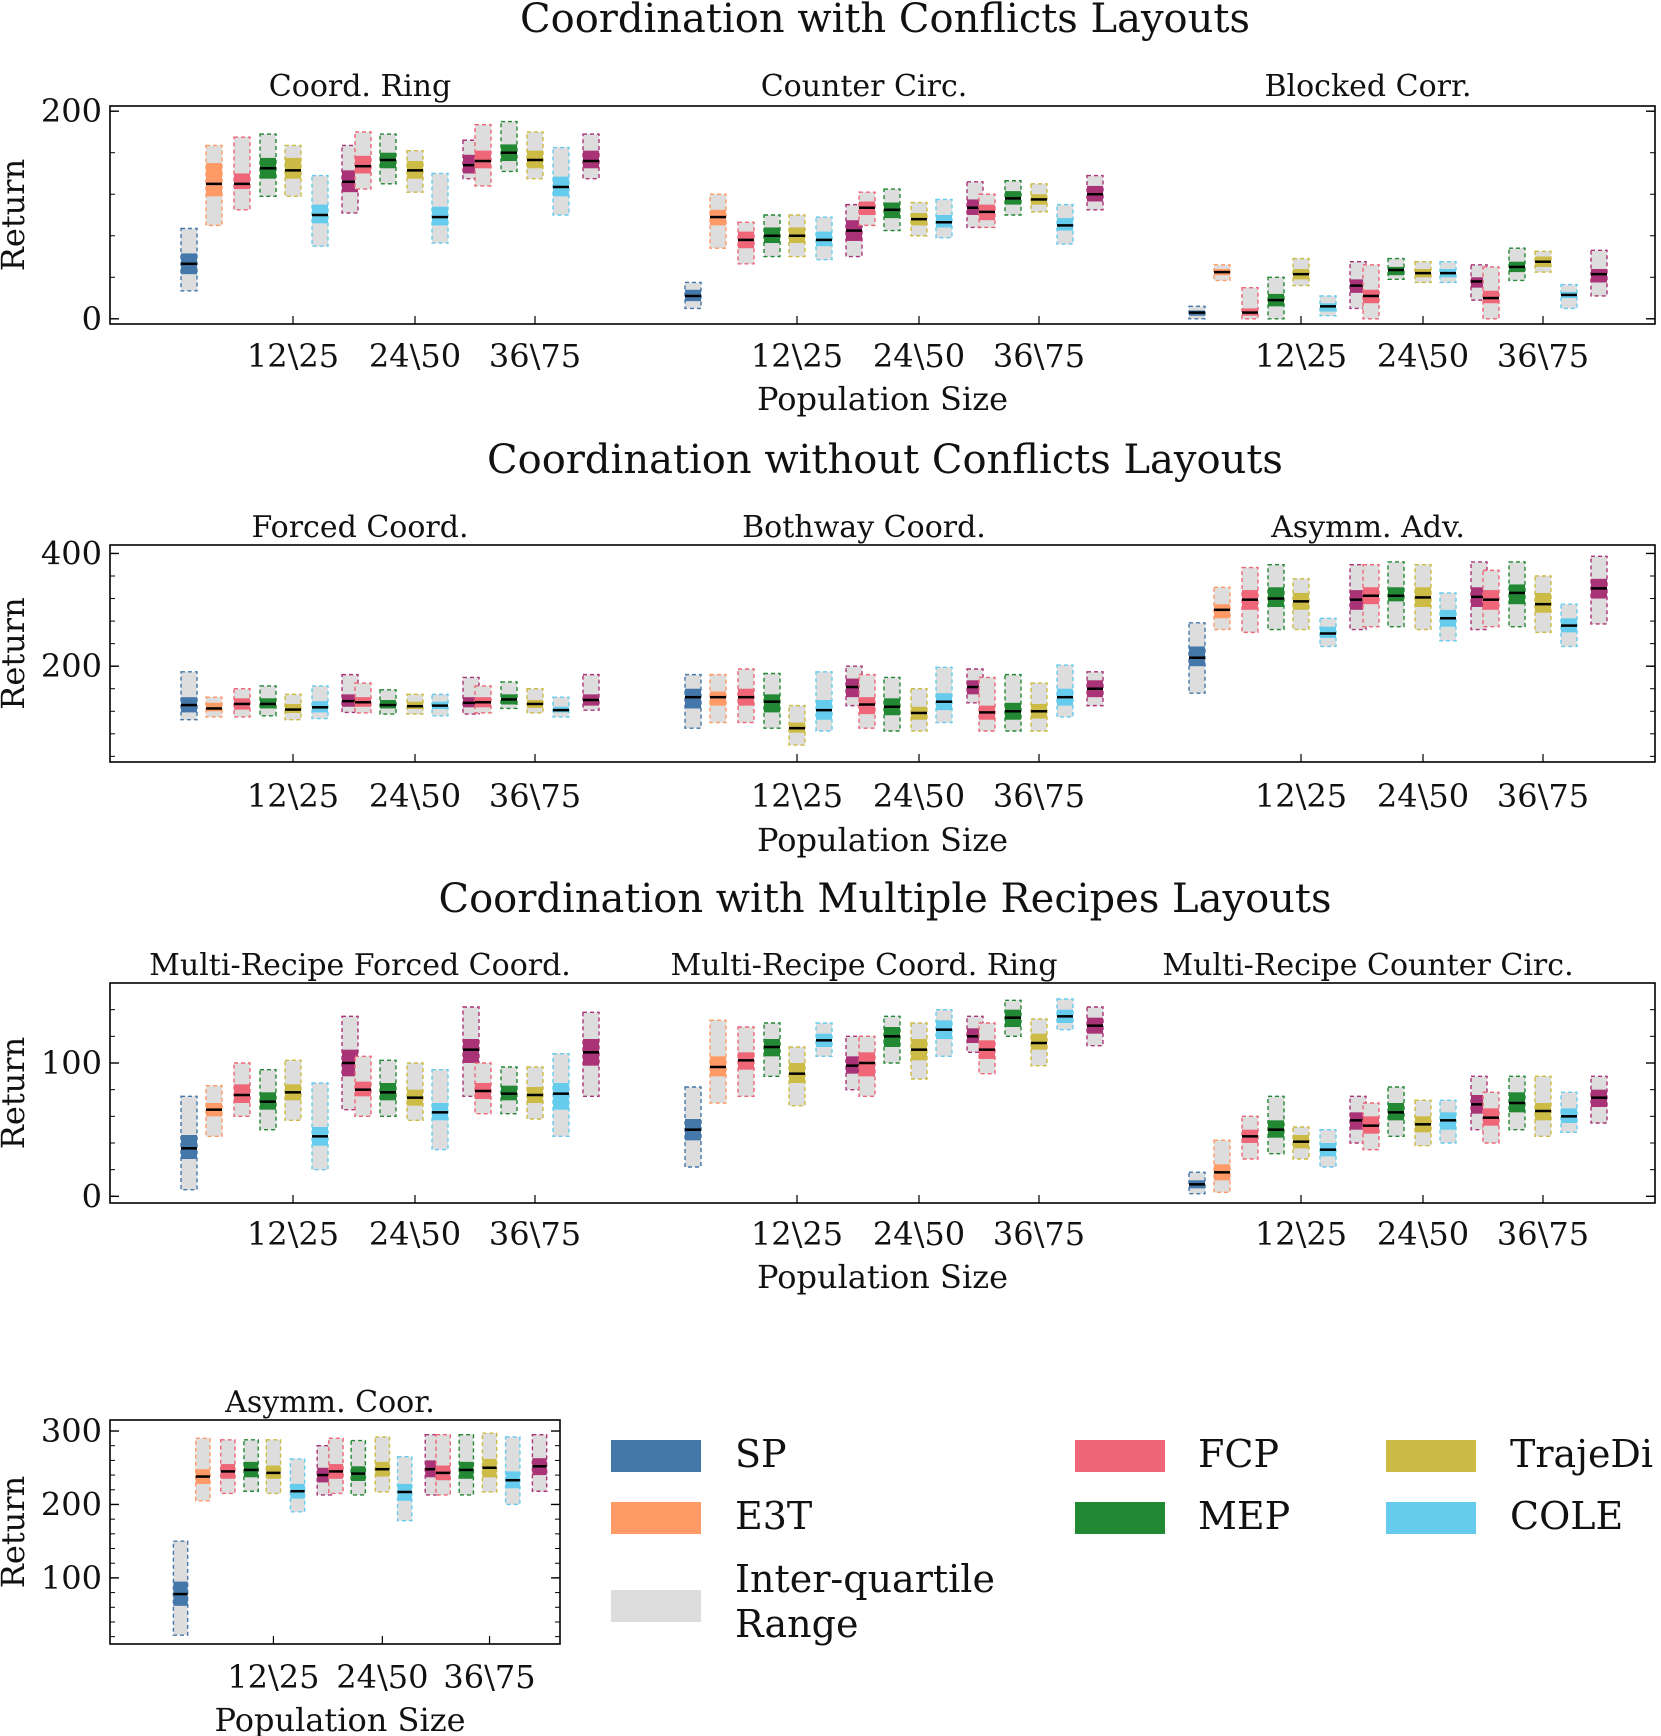 Image resolution: width=1661 pixels, height=1736 pixels. Describe the element at coordinates (214, 1111) in the screenshot. I see `box-multi-recipe-forced-coord-e3t` at that location.